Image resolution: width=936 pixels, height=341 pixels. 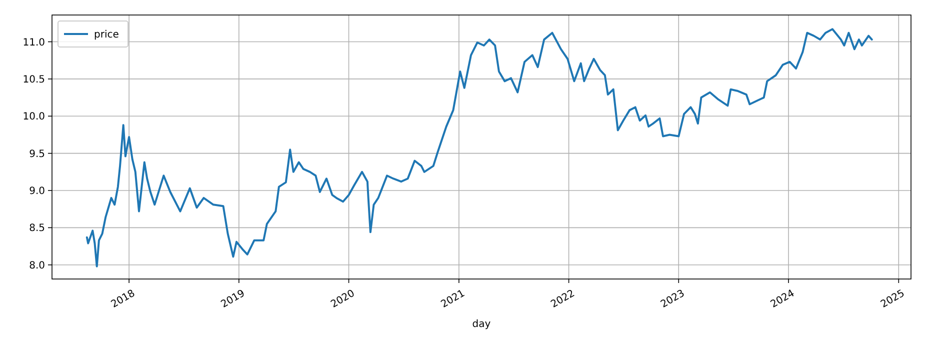 What do you see at coordinates (37, 228) in the screenshot?
I see `y-tick-label: 8.5` at bounding box center [37, 228].